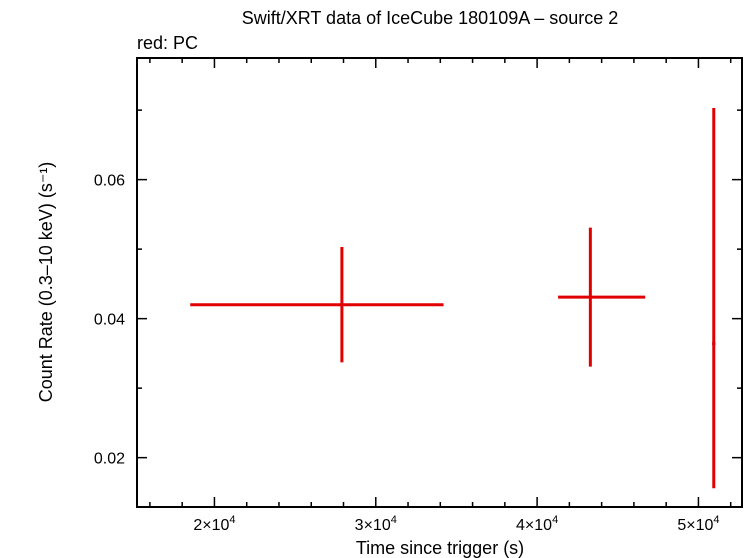 This screenshot has height=558, width=746. I want to click on y-tick-label: 0.04, so click(109, 320).